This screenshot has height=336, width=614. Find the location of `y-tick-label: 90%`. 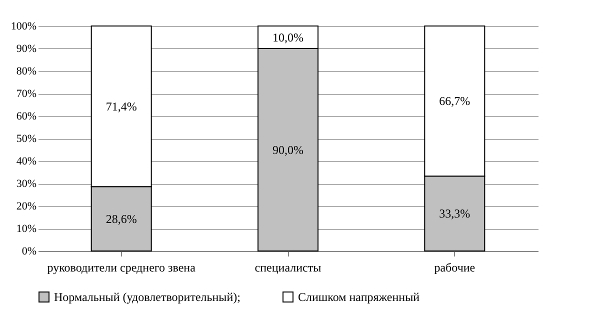

y-tick-label: 90% is located at coordinates (26, 49).